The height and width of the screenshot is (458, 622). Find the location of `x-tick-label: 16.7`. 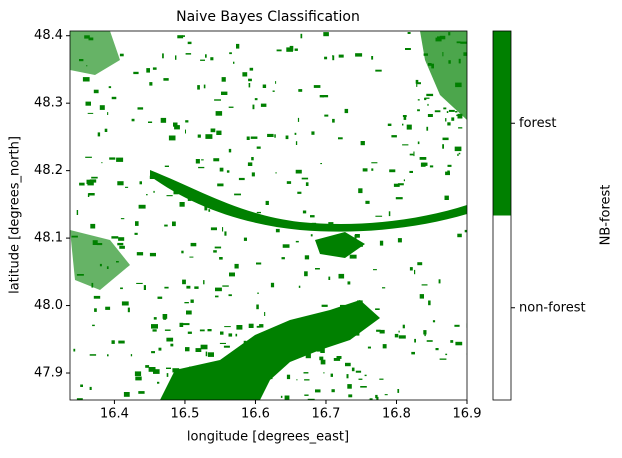

x-tick-label: 16.7 is located at coordinates (325, 414).